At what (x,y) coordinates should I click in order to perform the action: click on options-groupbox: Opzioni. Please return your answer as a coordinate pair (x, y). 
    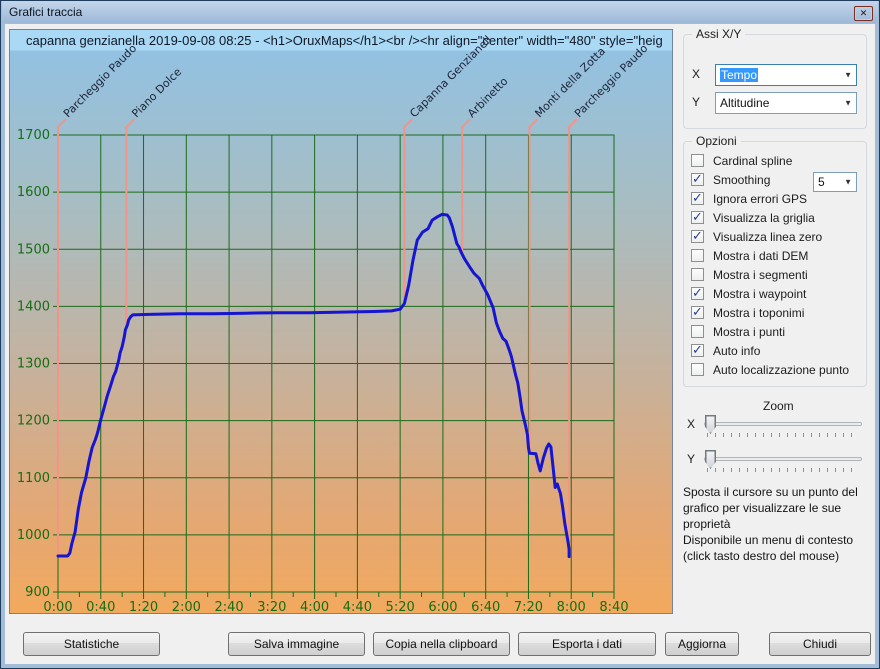
    Looking at the image, I should click on (775, 260).